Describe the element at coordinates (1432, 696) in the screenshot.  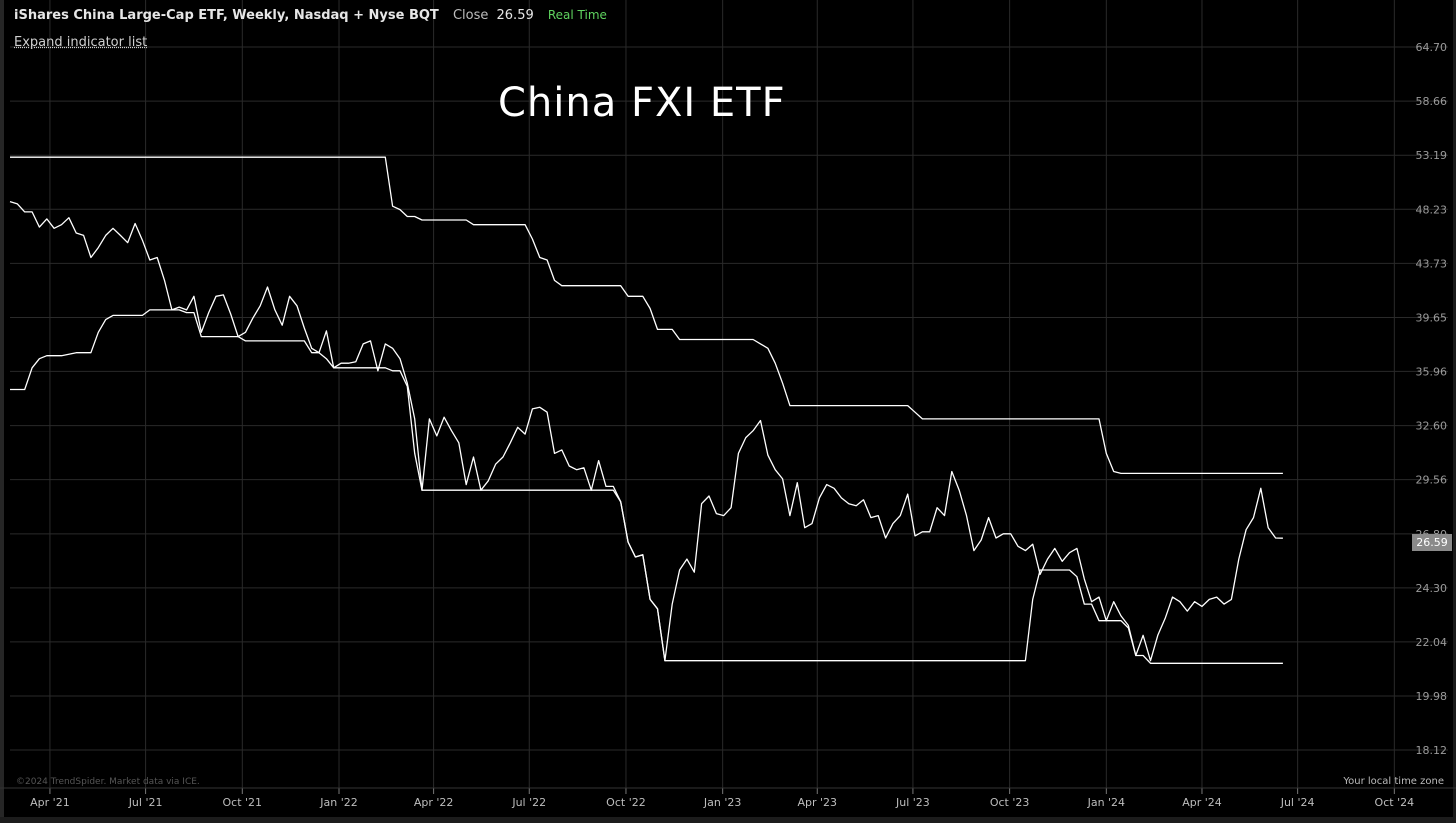
I see `y-tick-label: 19.98` at that location.